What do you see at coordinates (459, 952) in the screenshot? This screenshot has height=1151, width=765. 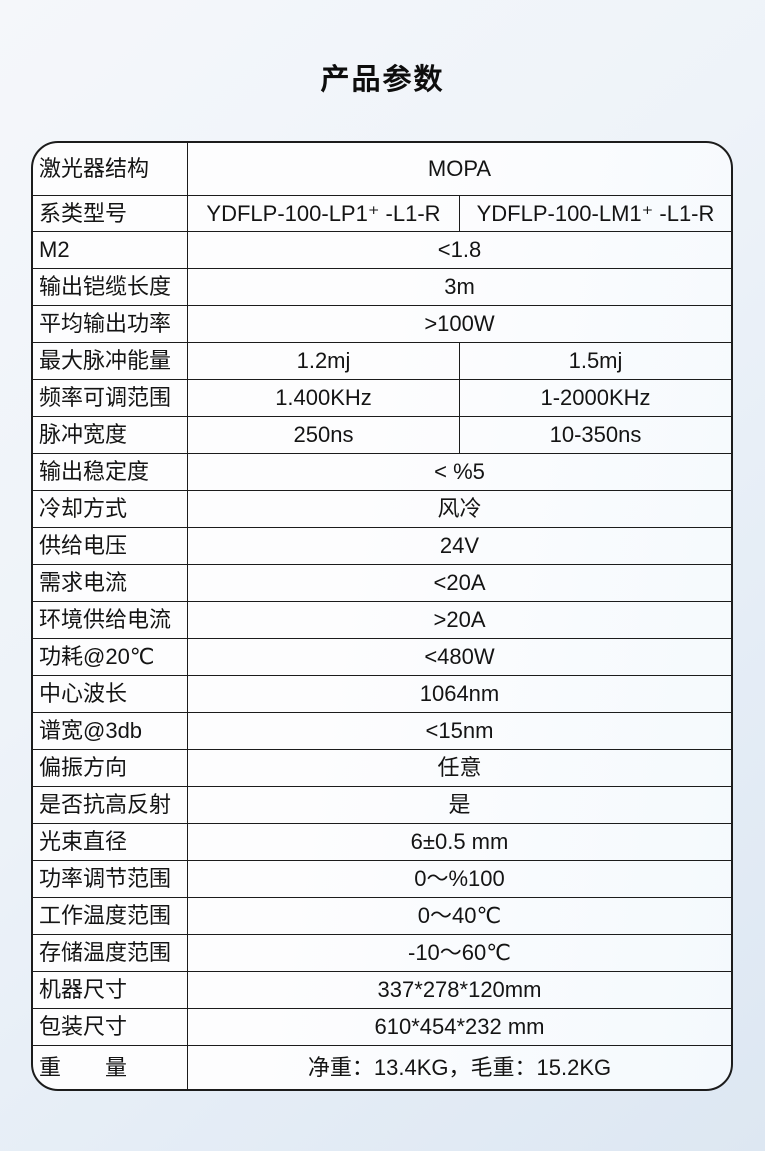 I see `row-value: -10～60℃` at bounding box center [459, 952].